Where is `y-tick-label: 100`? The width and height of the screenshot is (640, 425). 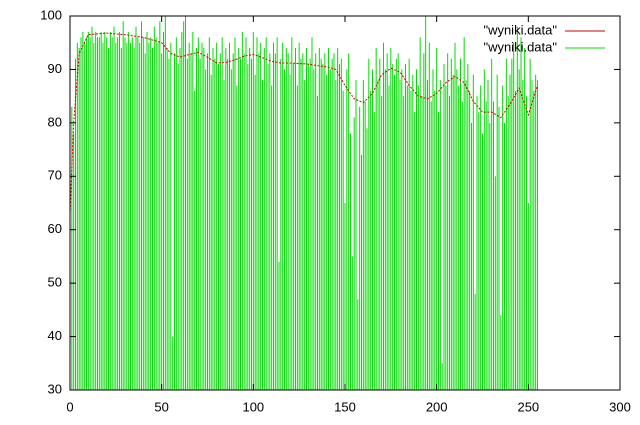 y-tick-label: 100 is located at coordinates (51, 14).